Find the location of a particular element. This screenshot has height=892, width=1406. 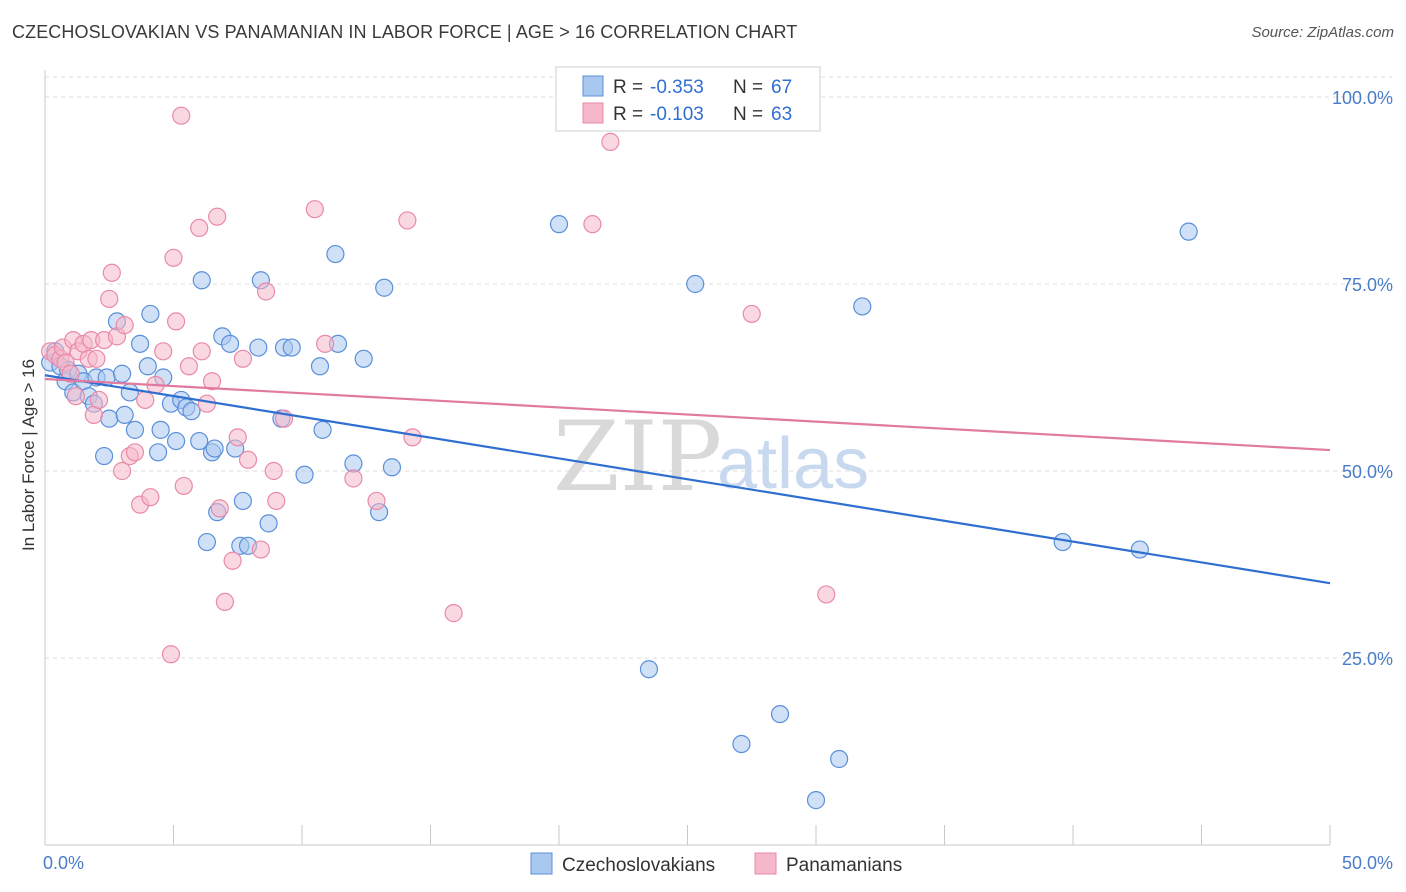

legend-r-label-2: R = is located at coordinates (628, 114).